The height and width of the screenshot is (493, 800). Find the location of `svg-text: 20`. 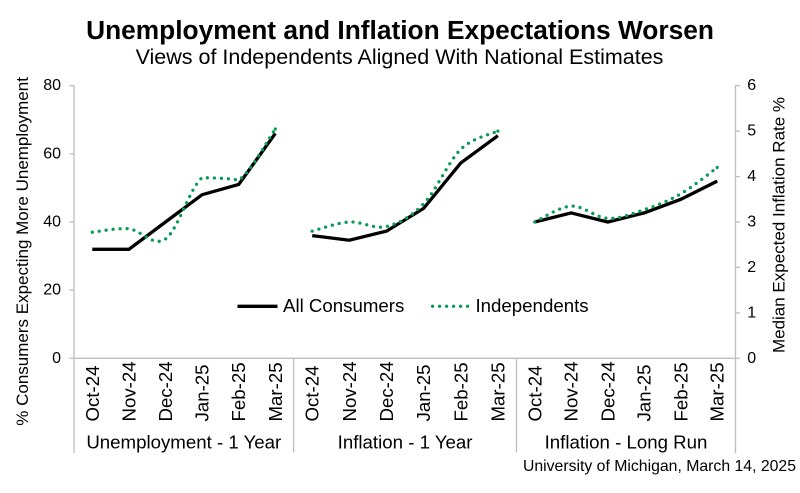

svg-text: 20 is located at coordinates (52, 290).